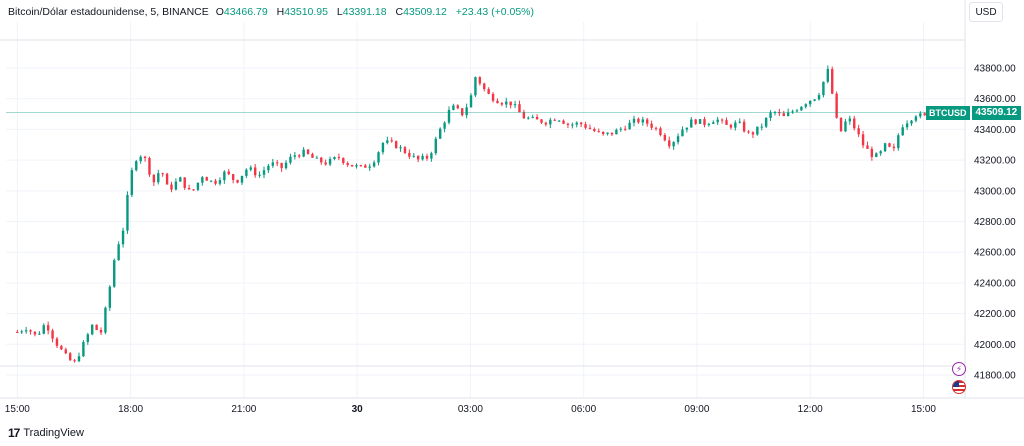 This screenshot has width=1024, height=446. What do you see at coordinates (696, 409) in the screenshot?
I see `x-tick-label: 09:00` at bounding box center [696, 409].